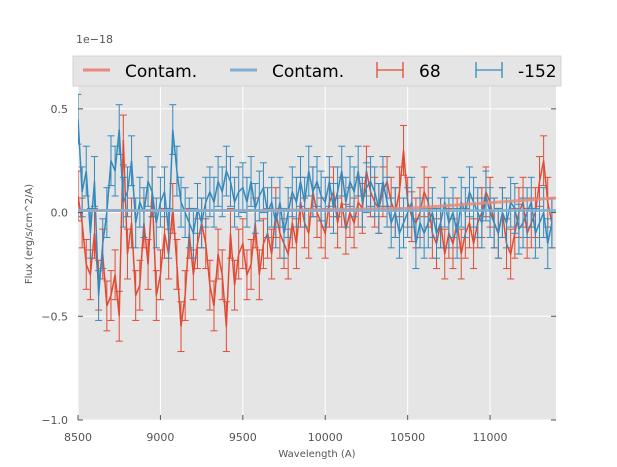  Describe the element at coordinates (54, 316) in the screenshot. I see `y-tick-label: −0.5` at that location.